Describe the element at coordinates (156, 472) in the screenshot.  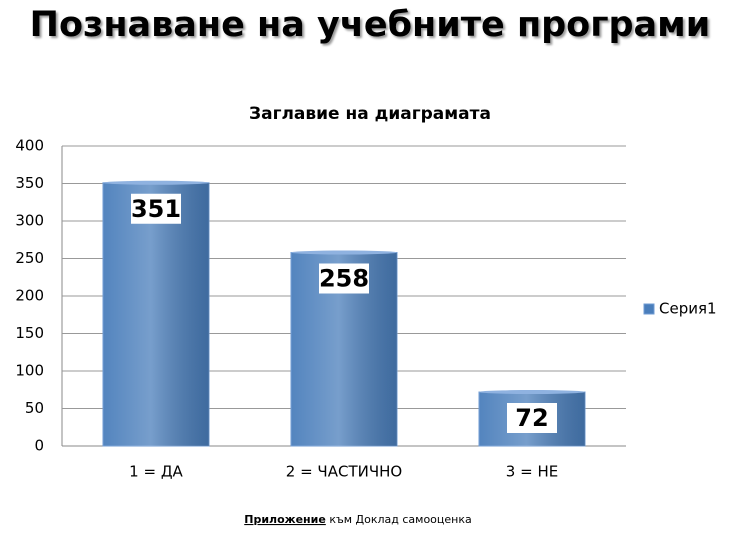
I see `x-tick-label: 1 = ДА` at that location.